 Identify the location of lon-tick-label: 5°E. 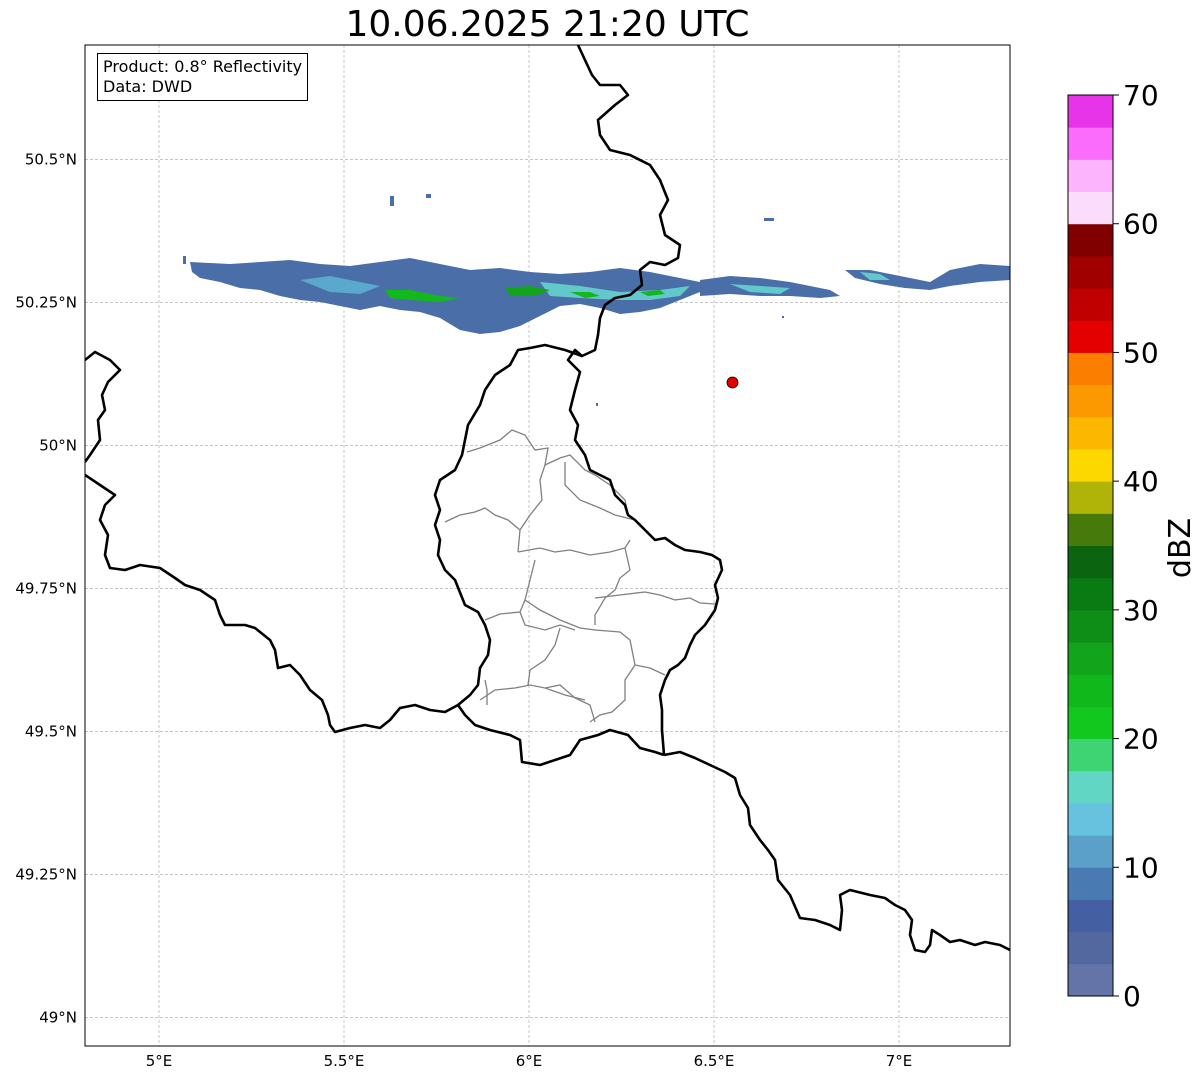
(159, 1061).